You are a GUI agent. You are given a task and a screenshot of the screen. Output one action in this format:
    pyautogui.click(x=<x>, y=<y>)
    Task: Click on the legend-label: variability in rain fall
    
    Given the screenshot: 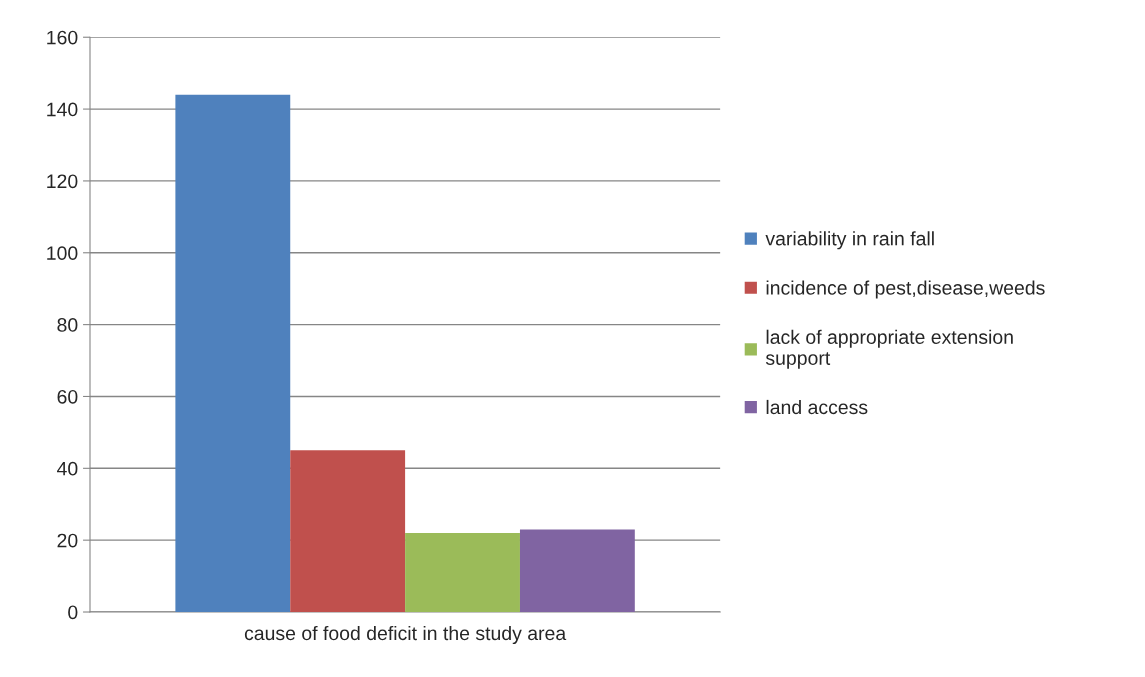 What is the action you would take?
    pyautogui.click(x=849, y=240)
    